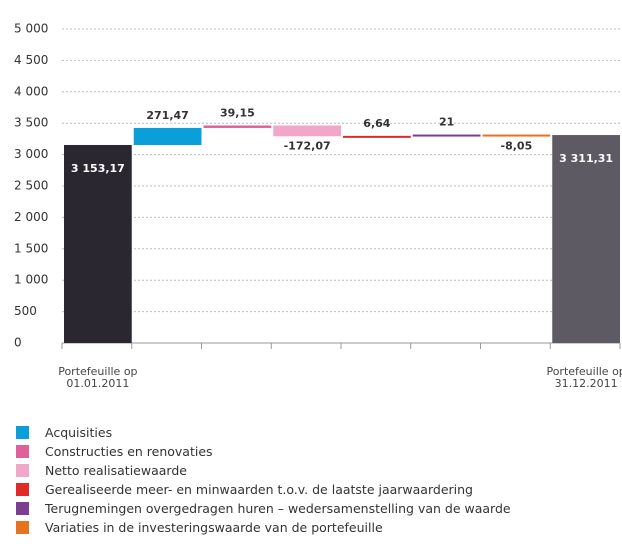  What do you see at coordinates (31, 248) in the screenshot?
I see `y-tick-label: 1 500` at bounding box center [31, 248].